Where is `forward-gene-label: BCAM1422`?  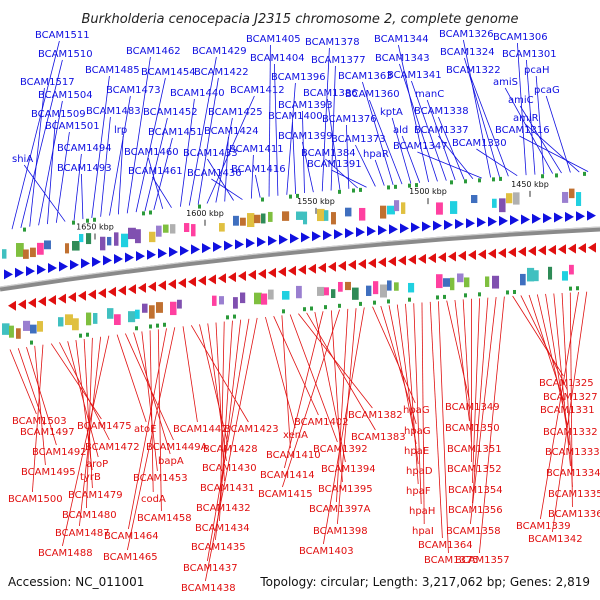
forward-gene-label: BCAM1422 is located at coordinates (221, 72).